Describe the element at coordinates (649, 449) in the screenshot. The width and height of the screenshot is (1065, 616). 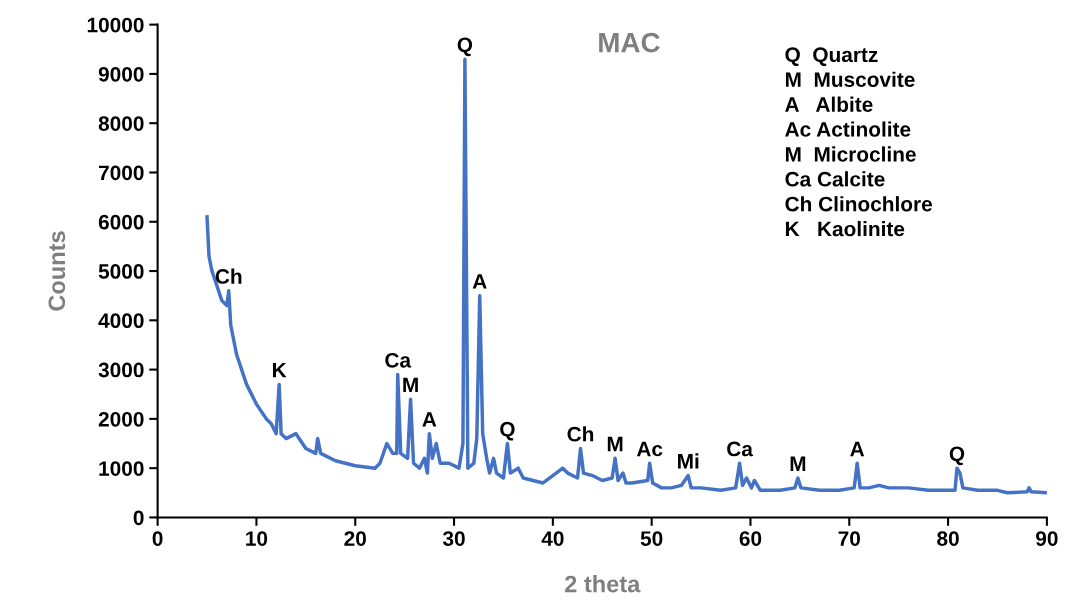
I see `annotation: Ac` at that location.